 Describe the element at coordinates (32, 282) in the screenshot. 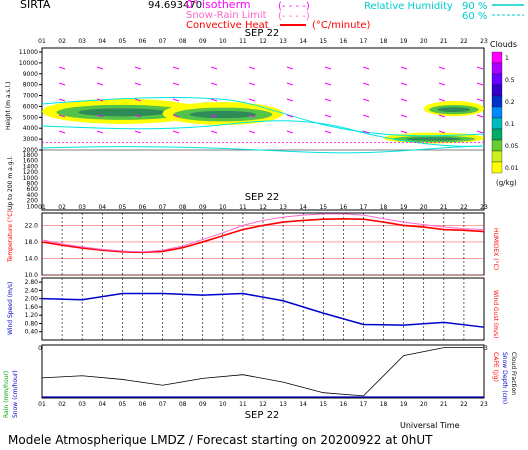

I see `wind-tick-2.80: 2.80` at that location.